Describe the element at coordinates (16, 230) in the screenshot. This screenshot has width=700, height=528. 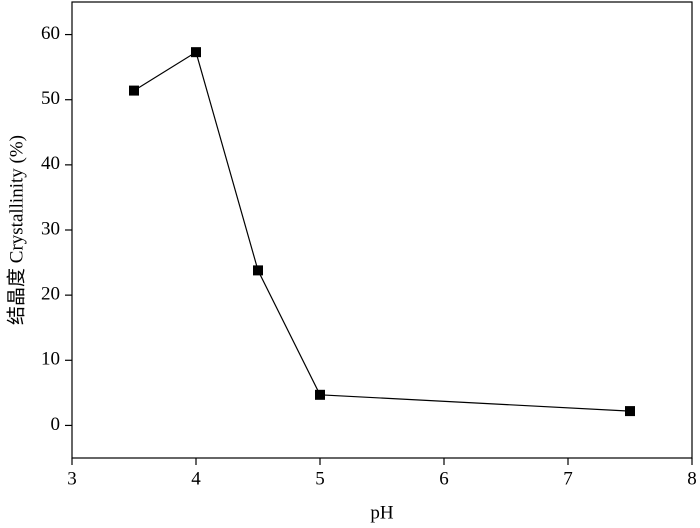
I see `y-axis-label: 结晶度 Crystallinity (%)` at that location.